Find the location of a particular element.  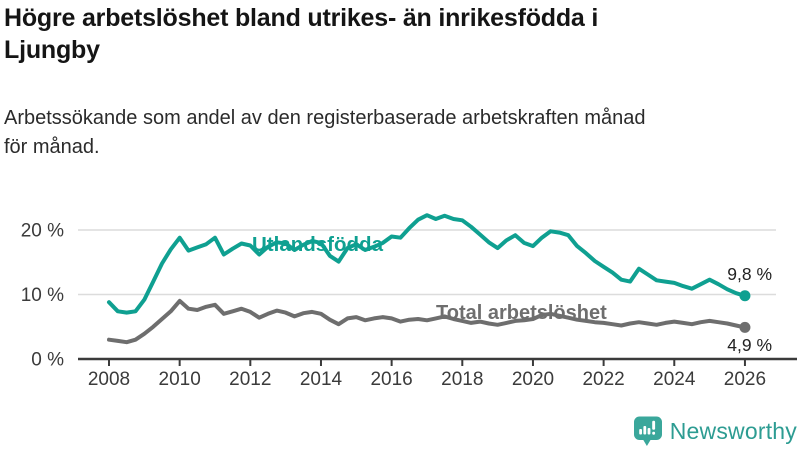

series-label-utlandsfödda: Utlandsfödda is located at coordinates (318, 244).